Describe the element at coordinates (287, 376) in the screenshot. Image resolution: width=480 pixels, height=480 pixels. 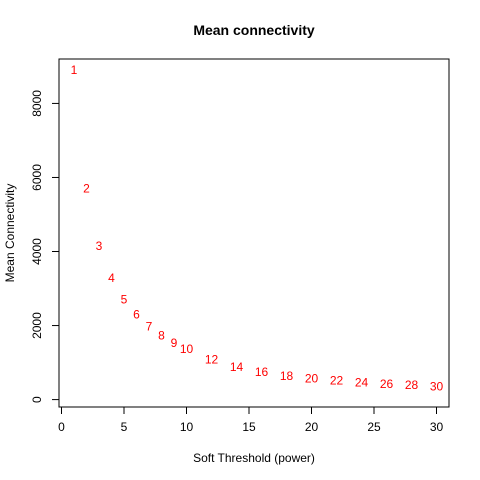
I see `point-label-18: 18` at that location.